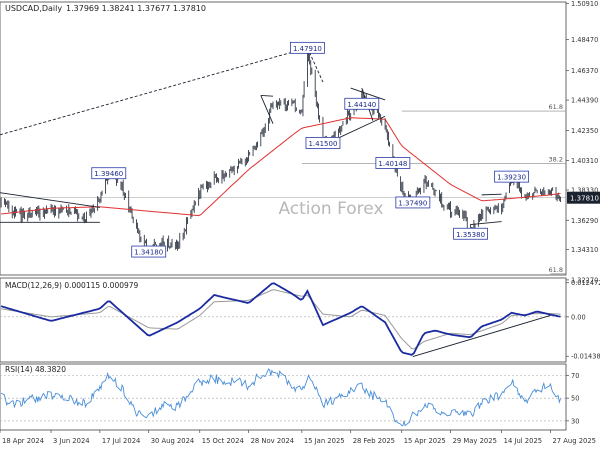  I want to click on date-tick-label: 14 Jul 2025, so click(523, 441).